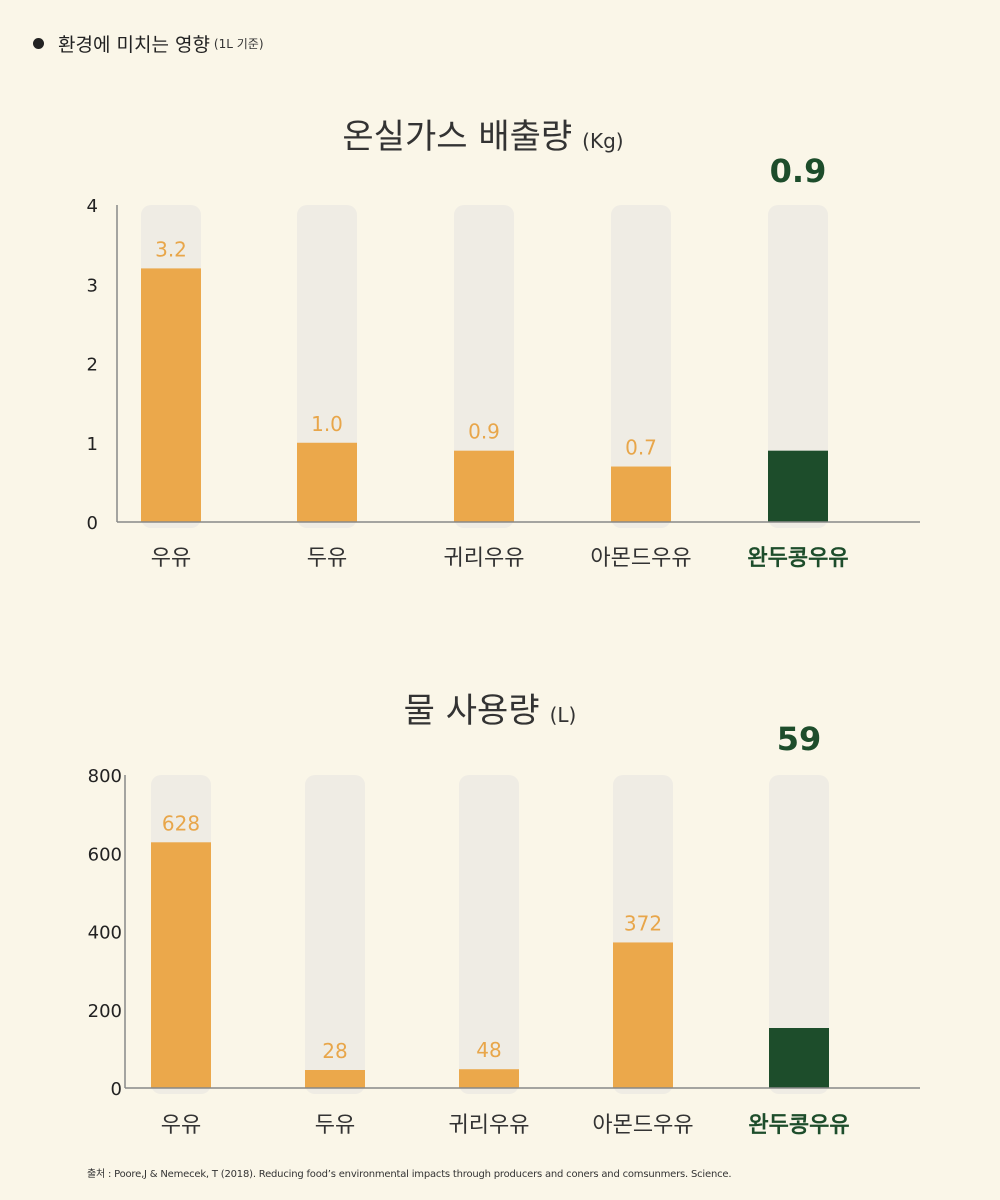 This screenshot has height=1200, width=1000. What do you see at coordinates (105, 776) in the screenshot?
I see `y-tick-label: 800` at bounding box center [105, 776].